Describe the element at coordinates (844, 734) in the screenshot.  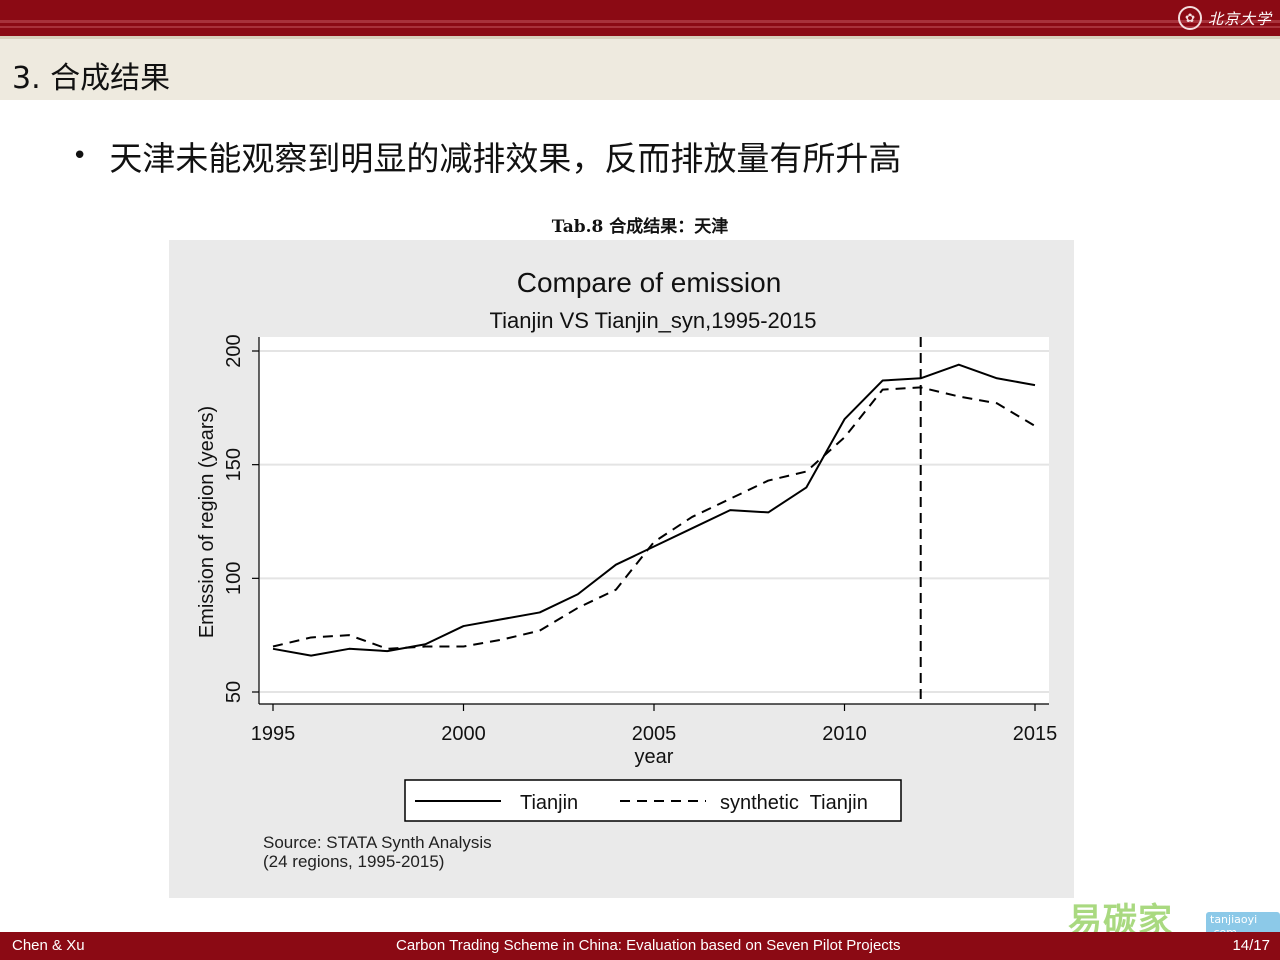
I see `x-tick-label: 2010` at that location.